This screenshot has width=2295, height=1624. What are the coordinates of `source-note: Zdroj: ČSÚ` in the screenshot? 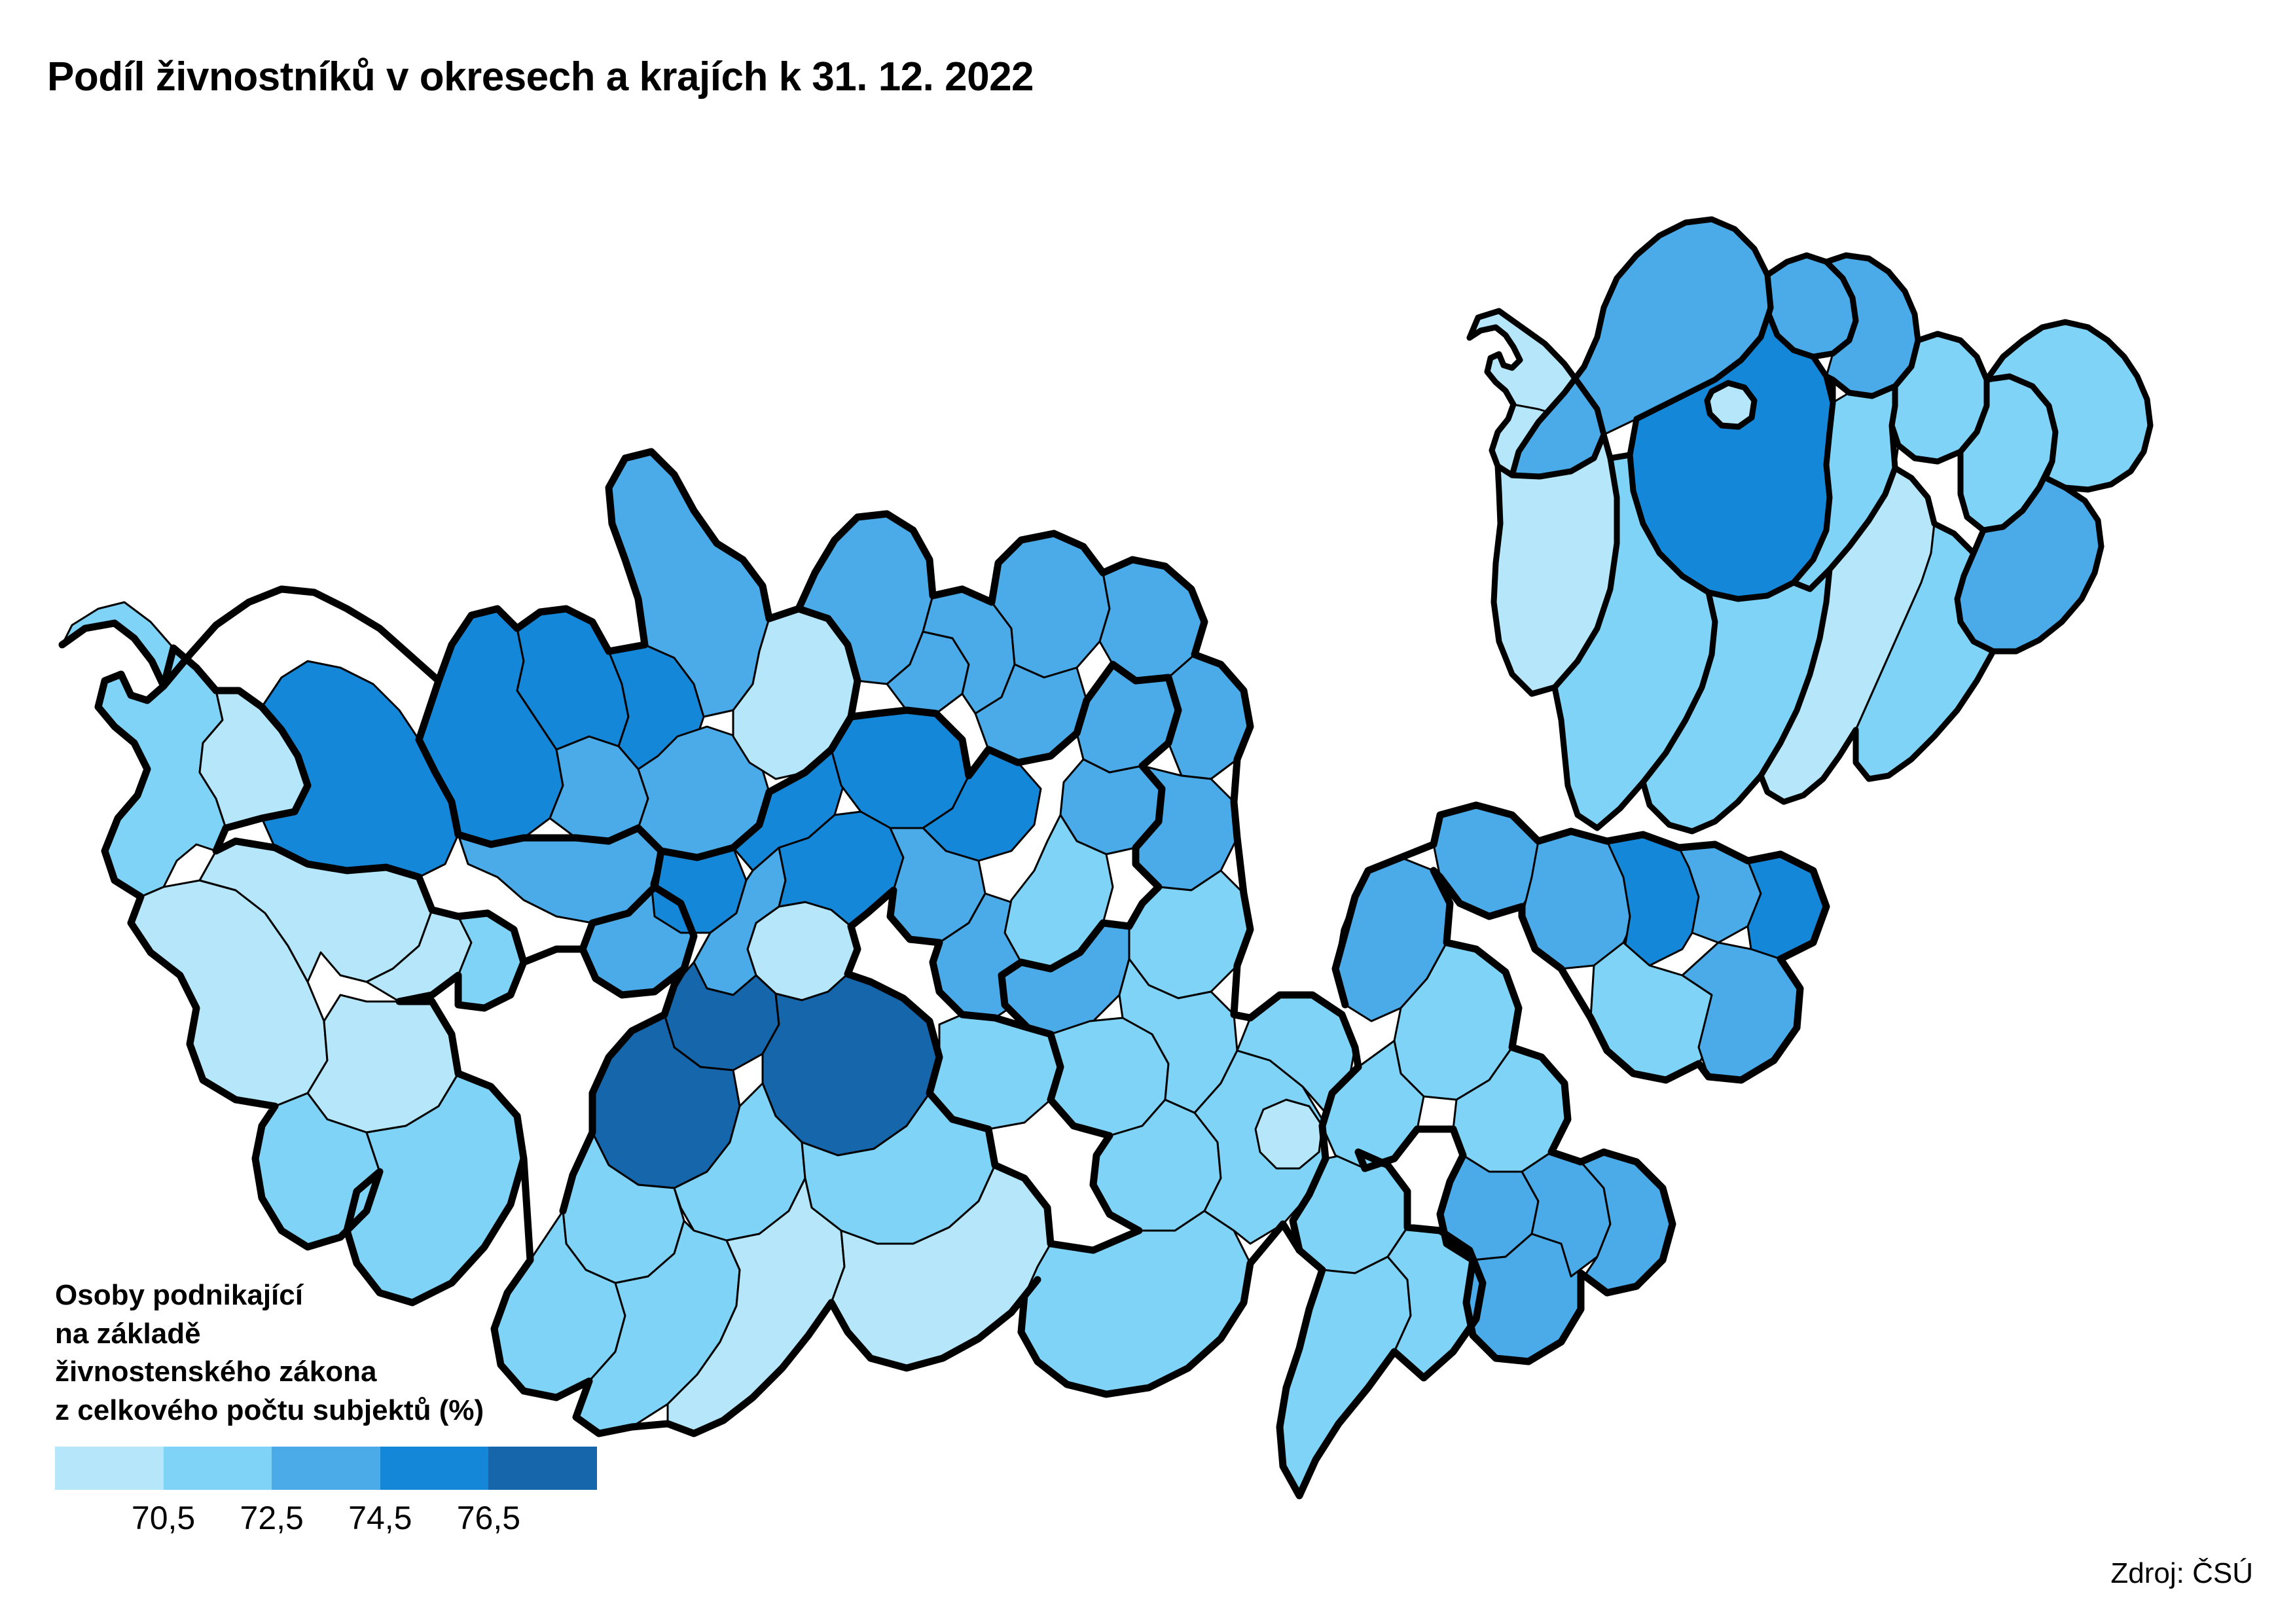 It's located at (2182, 1573).